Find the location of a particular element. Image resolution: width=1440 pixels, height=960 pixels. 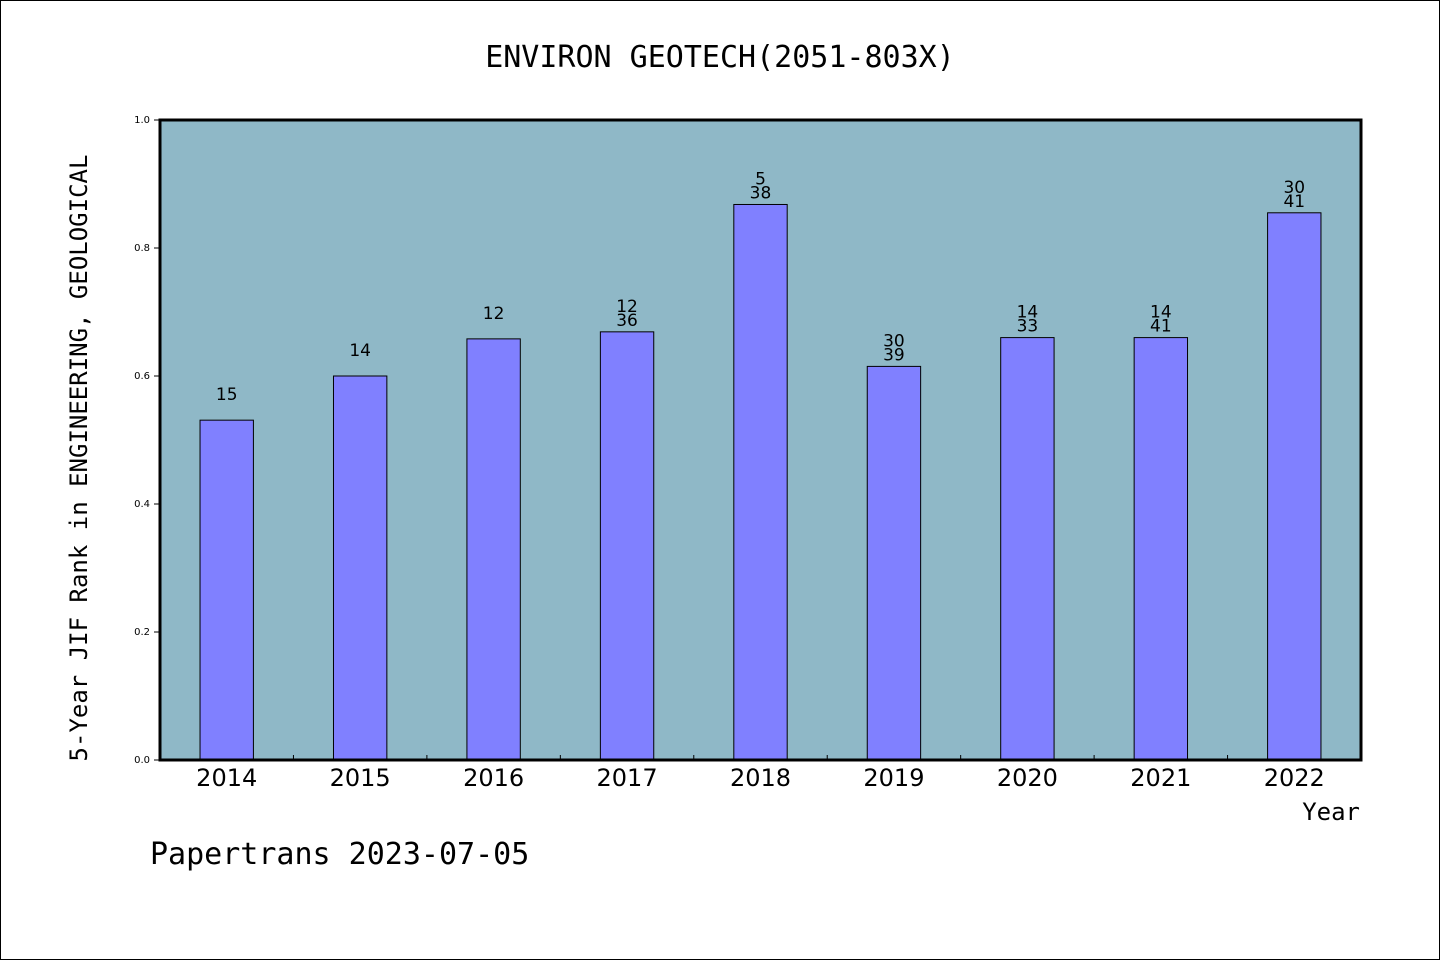

x-axis-label: Year is located at coordinates (1331, 812).